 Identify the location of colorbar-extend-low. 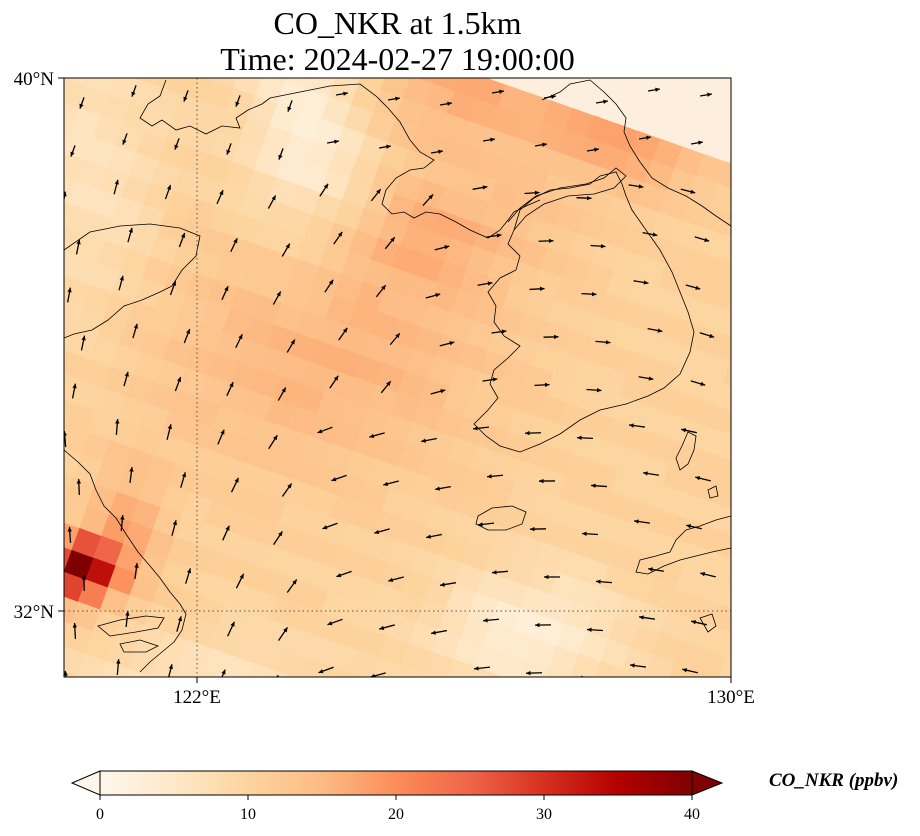
(85, 783).